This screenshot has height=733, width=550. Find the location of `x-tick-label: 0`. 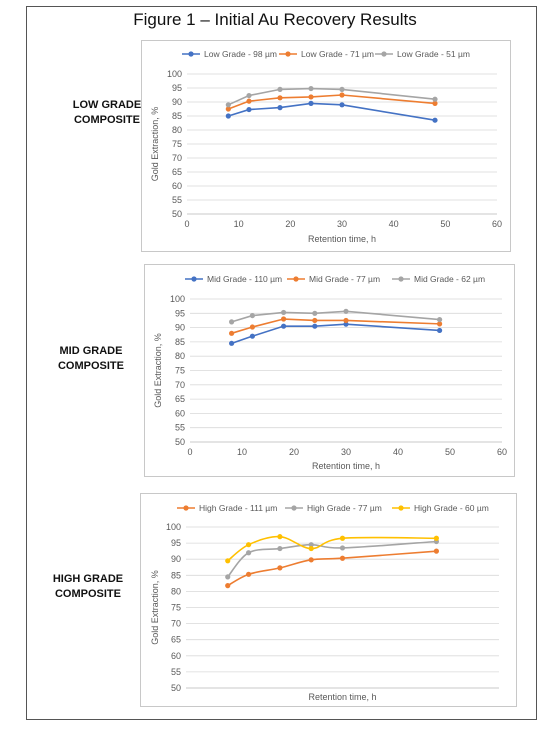

x-tick-label: 0 is located at coordinates (186, 224).